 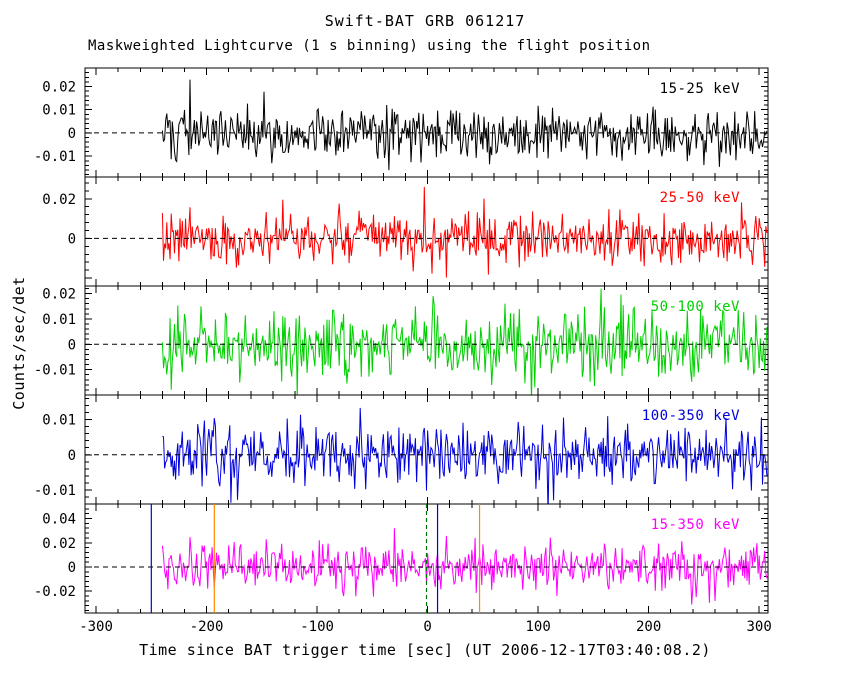 What do you see at coordinates (690, 416) in the screenshot?
I see `band-label-100-350-kev: 100-350 keV` at bounding box center [690, 416].